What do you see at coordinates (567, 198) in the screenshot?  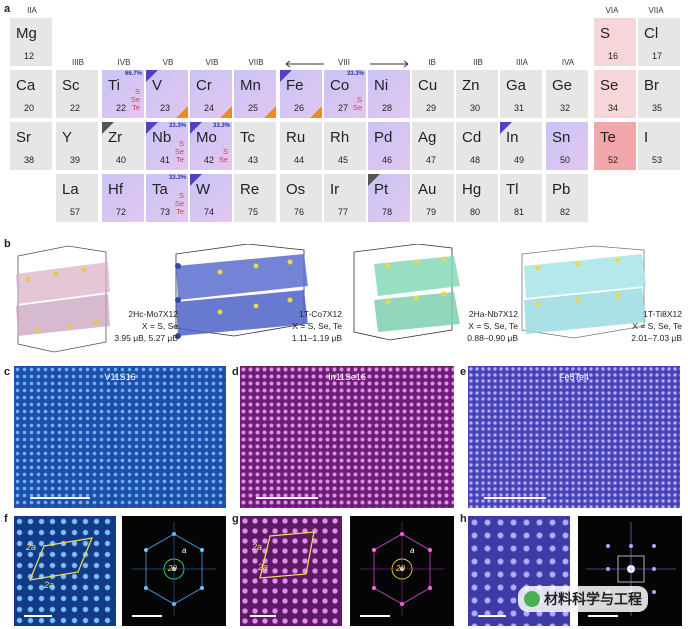 I see `element-cell-pb: Pb 82` at bounding box center [567, 198].